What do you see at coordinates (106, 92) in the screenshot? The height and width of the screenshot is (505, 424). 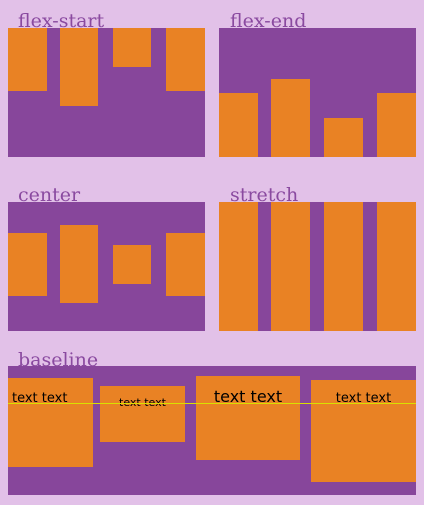 I see `flex-start-container` at bounding box center [106, 92].